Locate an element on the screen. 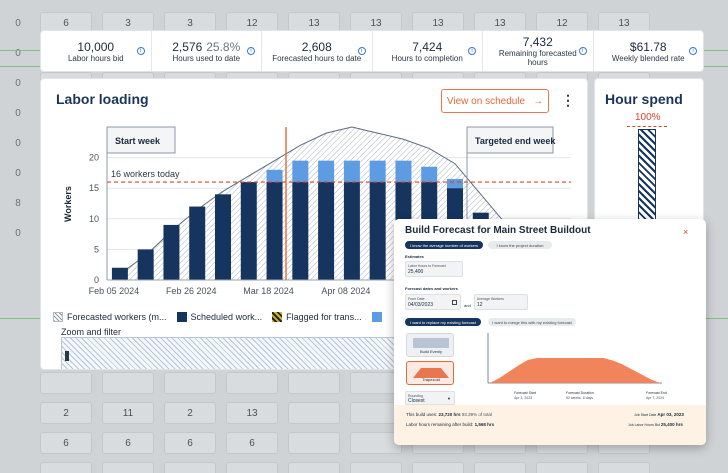  toggle-project-duration: I know the project duration is located at coordinates (520, 245).